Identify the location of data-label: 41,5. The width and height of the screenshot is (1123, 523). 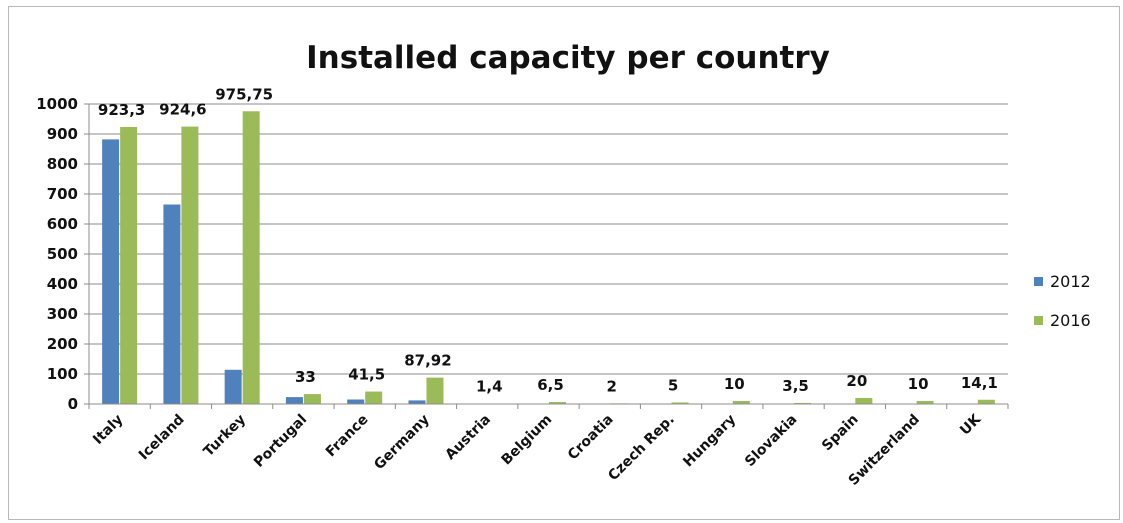
(366, 375).